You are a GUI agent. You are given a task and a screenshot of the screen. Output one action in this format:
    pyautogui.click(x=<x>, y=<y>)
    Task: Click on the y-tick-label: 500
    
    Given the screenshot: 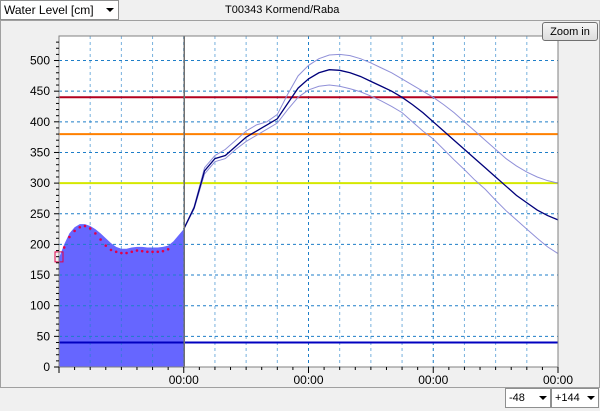 What is the action you would take?
    pyautogui.click(x=40, y=61)
    